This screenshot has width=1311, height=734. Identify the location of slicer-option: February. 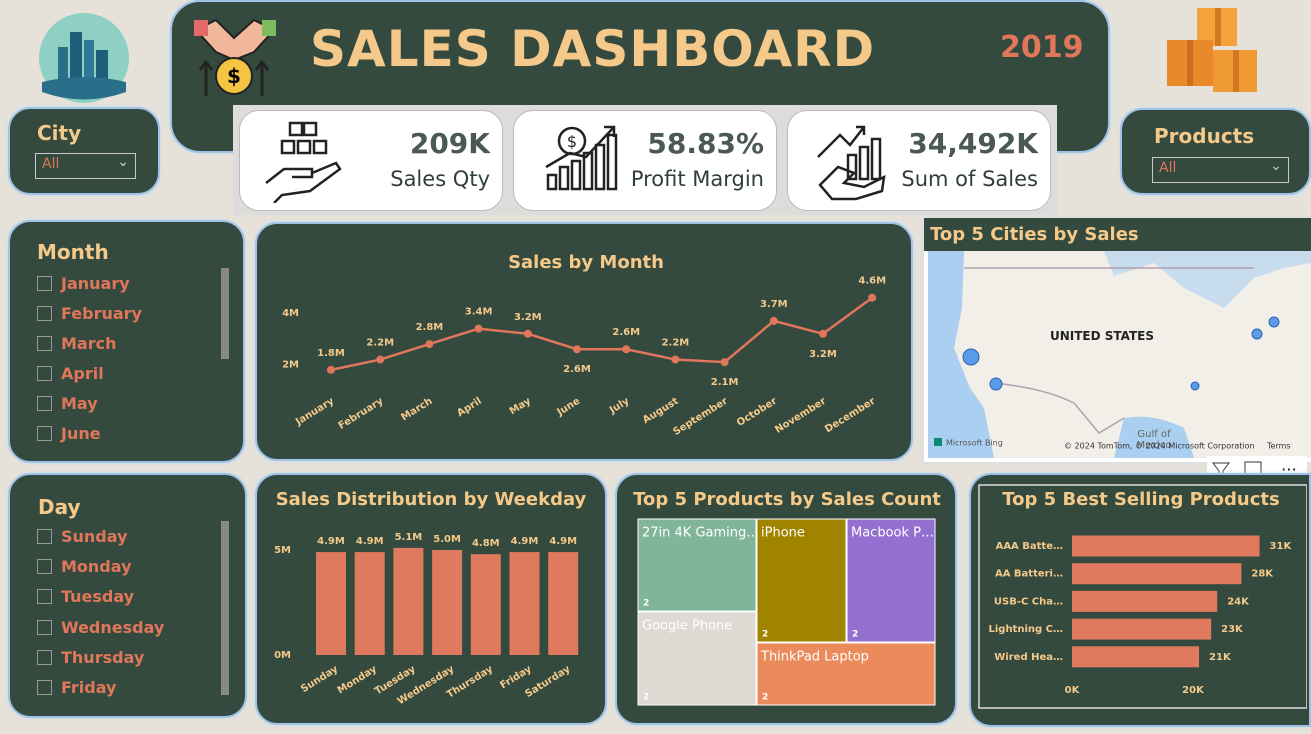
(89, 313).